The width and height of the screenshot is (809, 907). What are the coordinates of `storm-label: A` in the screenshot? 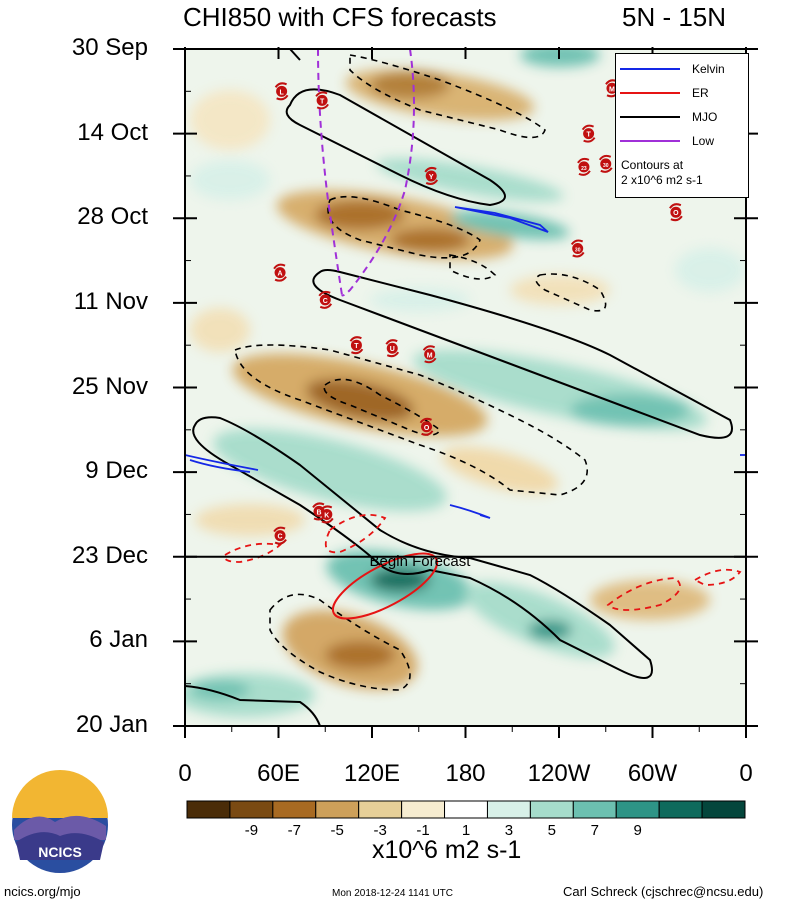 It's located at (280, 274).